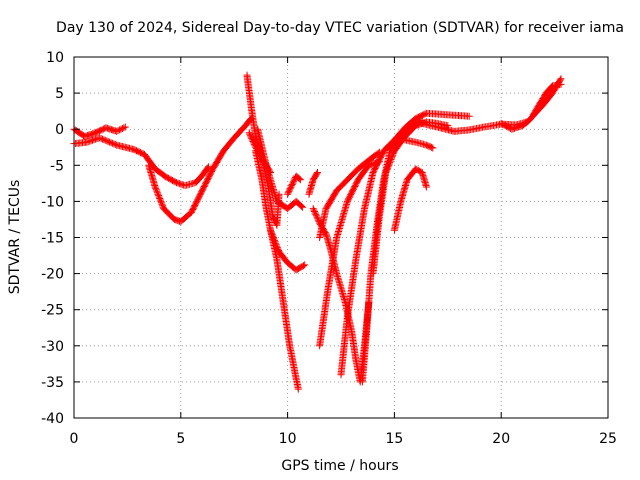  I want to click on y-tick-label: -10, so click(52, 202).